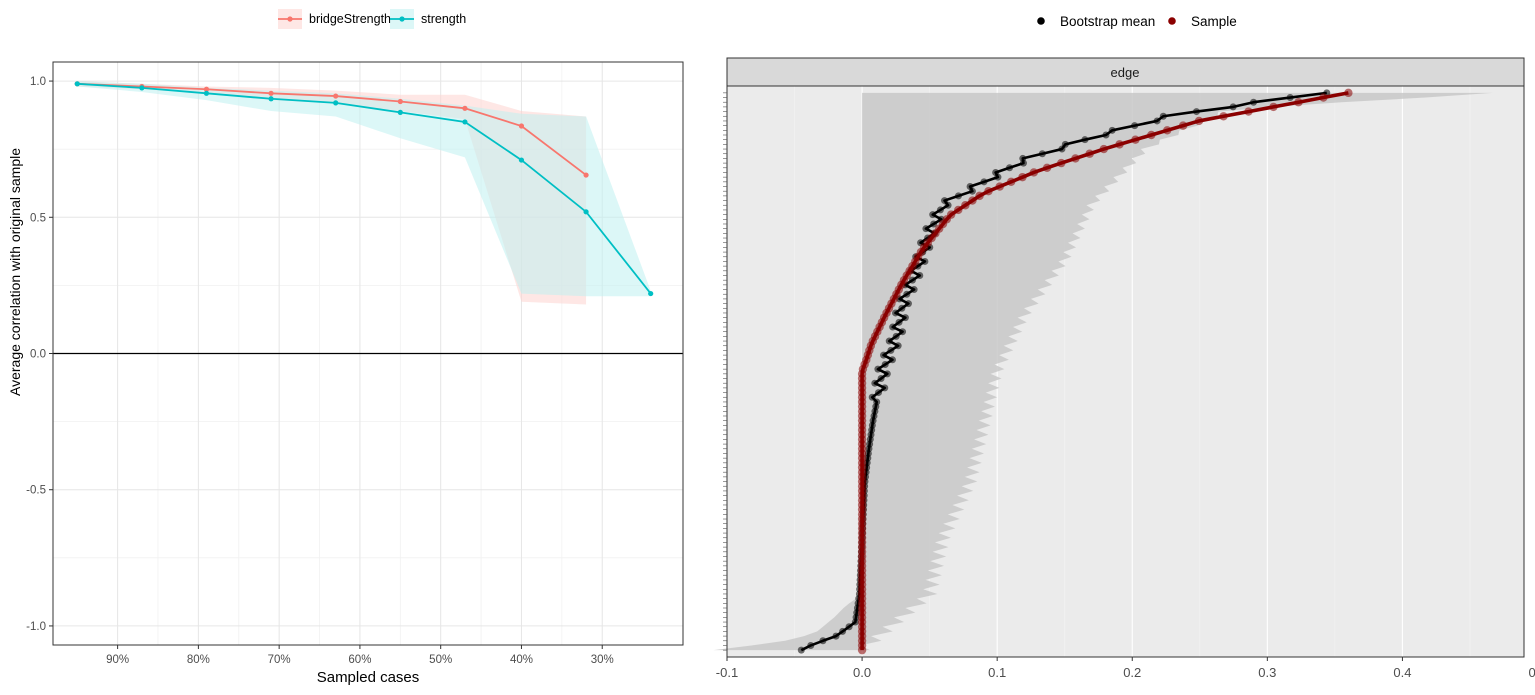 This screenshot has height=695, width=1535. I want to click on x-tick-label: 80%, so click(198, 660).